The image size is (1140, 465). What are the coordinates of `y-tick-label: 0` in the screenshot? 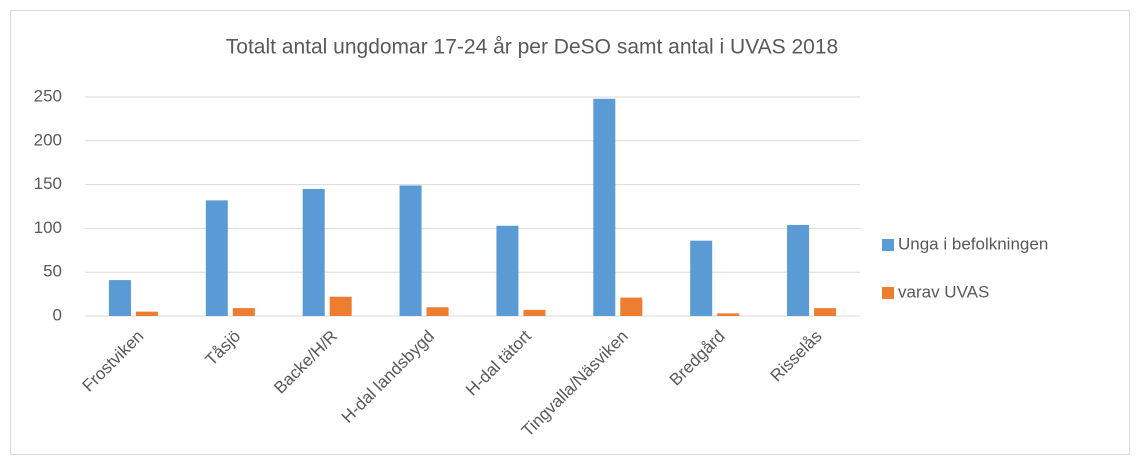 It's located at (57, 314).